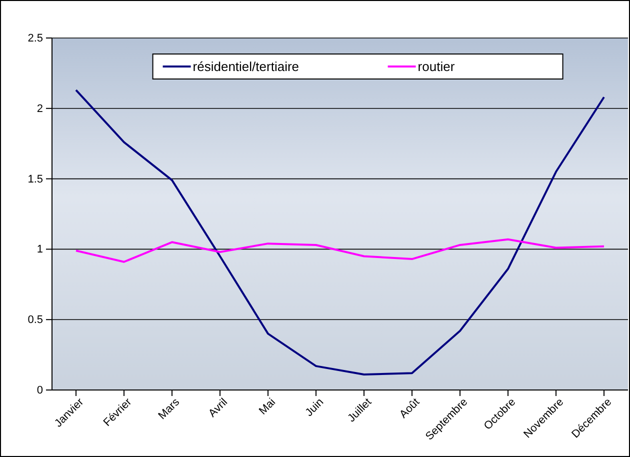 This screenshot has width=630, height=457. Describe the element at coordinates (39, 108) in the screenshot. I see `y-tick-label: 2` at that location.